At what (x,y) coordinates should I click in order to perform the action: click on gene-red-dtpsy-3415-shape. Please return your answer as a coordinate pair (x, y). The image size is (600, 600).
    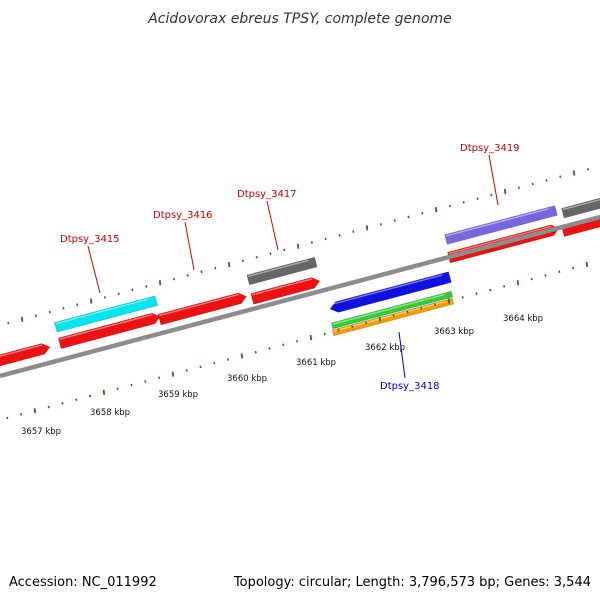
    Looking at the image, I should click on (109, 331).